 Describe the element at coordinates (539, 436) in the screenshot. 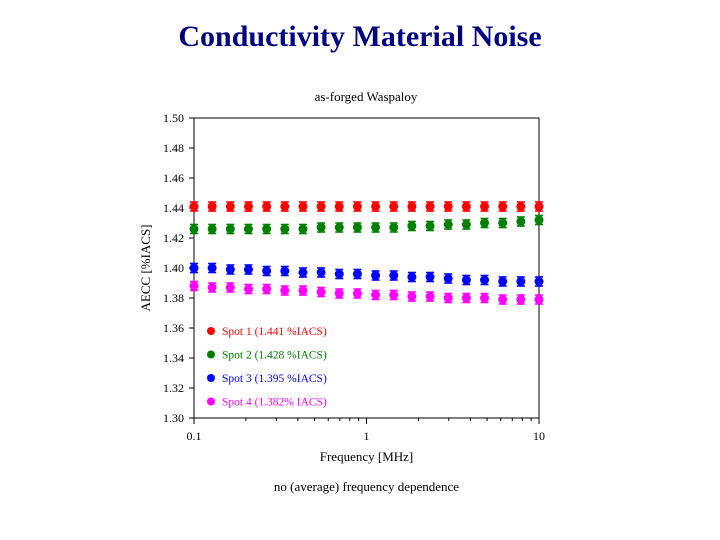

I see `x-tick-label: 10` at that location.